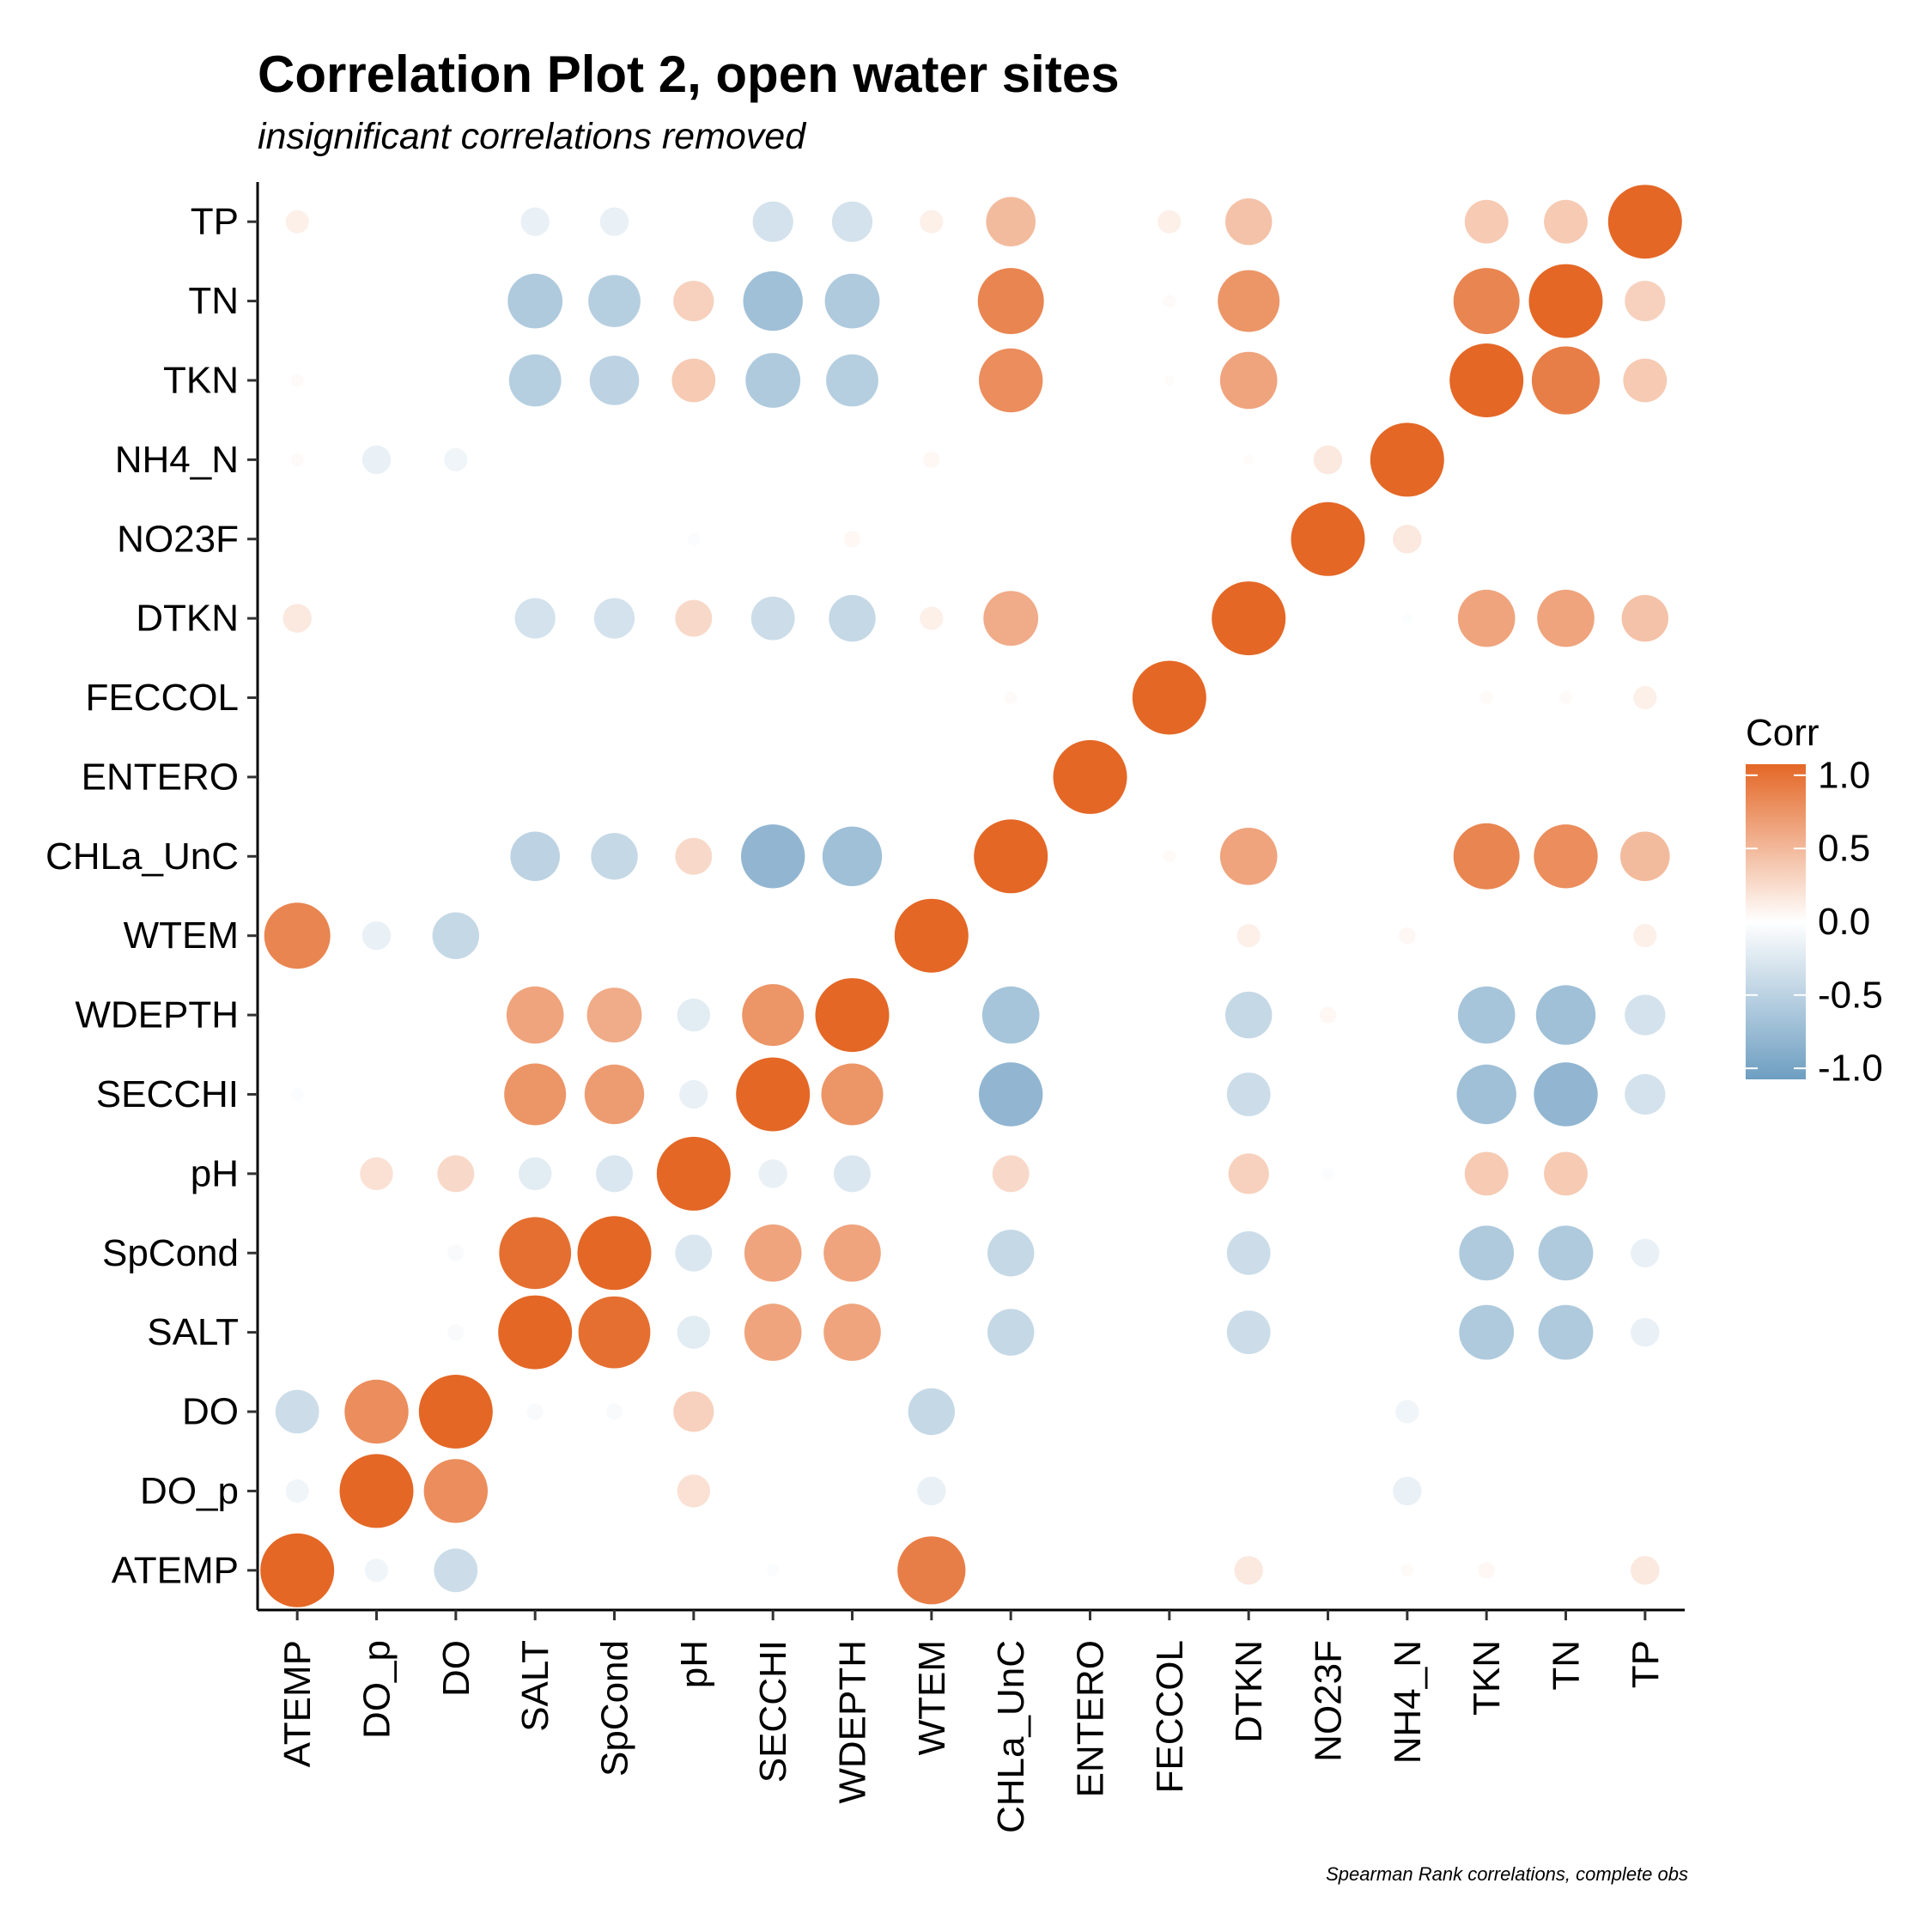 This screenshot has height=1932, width=1932. Describe the element at coordinates (455, 936) in the screenshot. I see `corr-circle-WTEM-DO` at that location.